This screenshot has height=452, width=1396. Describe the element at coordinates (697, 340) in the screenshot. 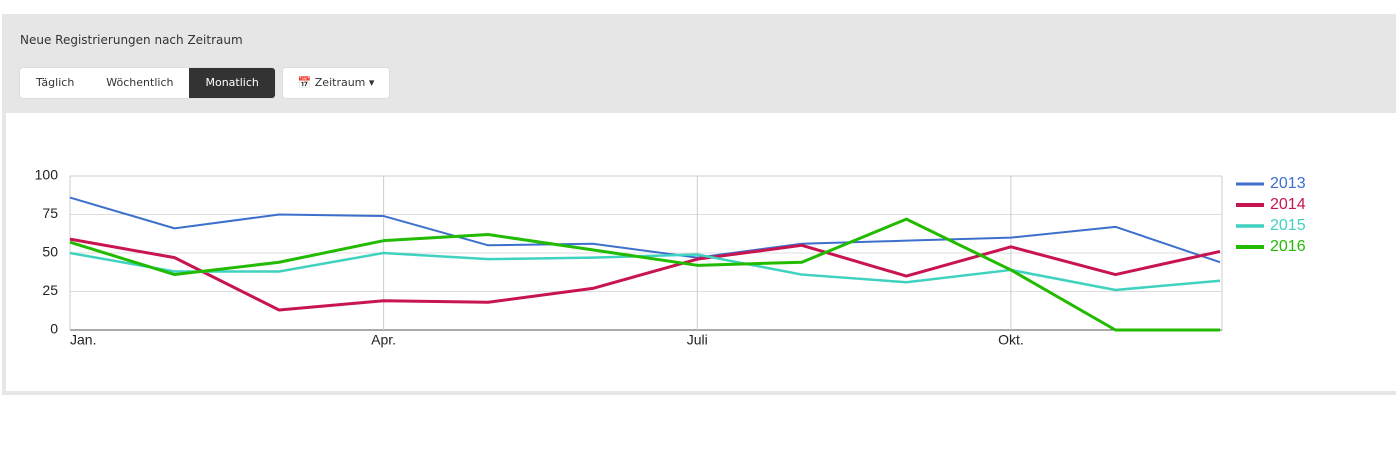

I see `x-tick-label: Juli` at that location.